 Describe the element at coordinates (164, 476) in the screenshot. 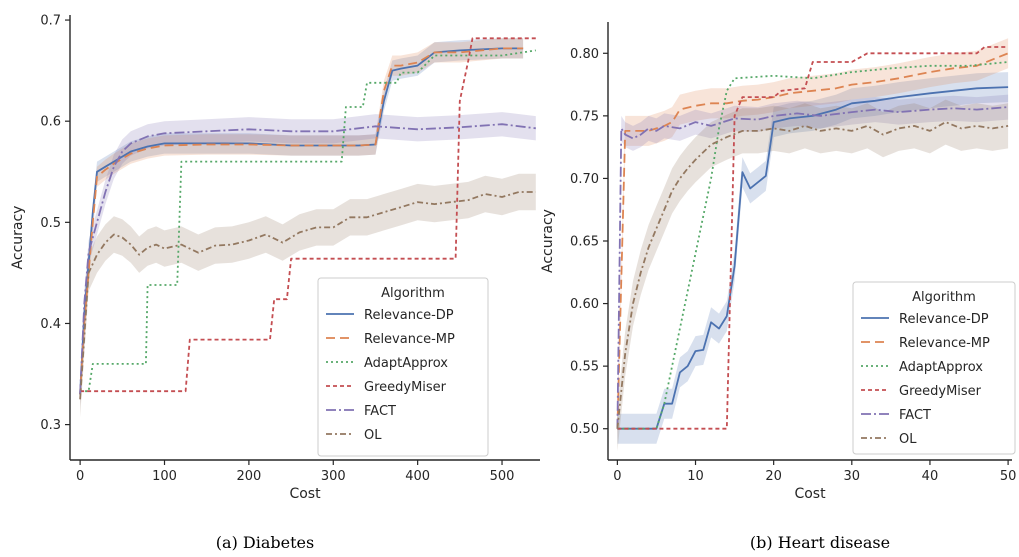

I see `x-tick-label: 100` at that location.